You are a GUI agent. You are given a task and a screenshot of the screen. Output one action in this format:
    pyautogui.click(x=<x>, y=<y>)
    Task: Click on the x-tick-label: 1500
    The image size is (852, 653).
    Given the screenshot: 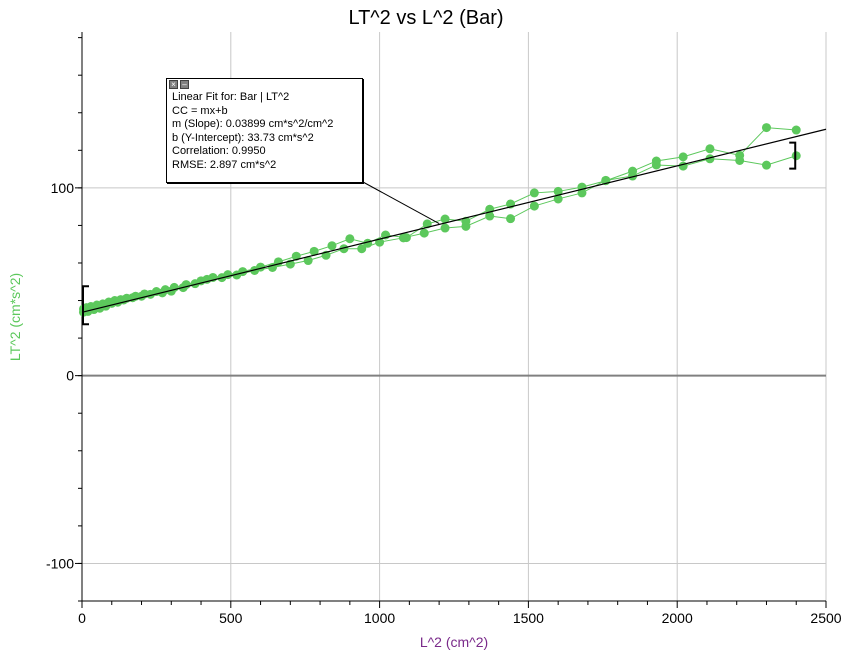 What is the action you would take?
    pyautogui.click(x=528, y=618)
    